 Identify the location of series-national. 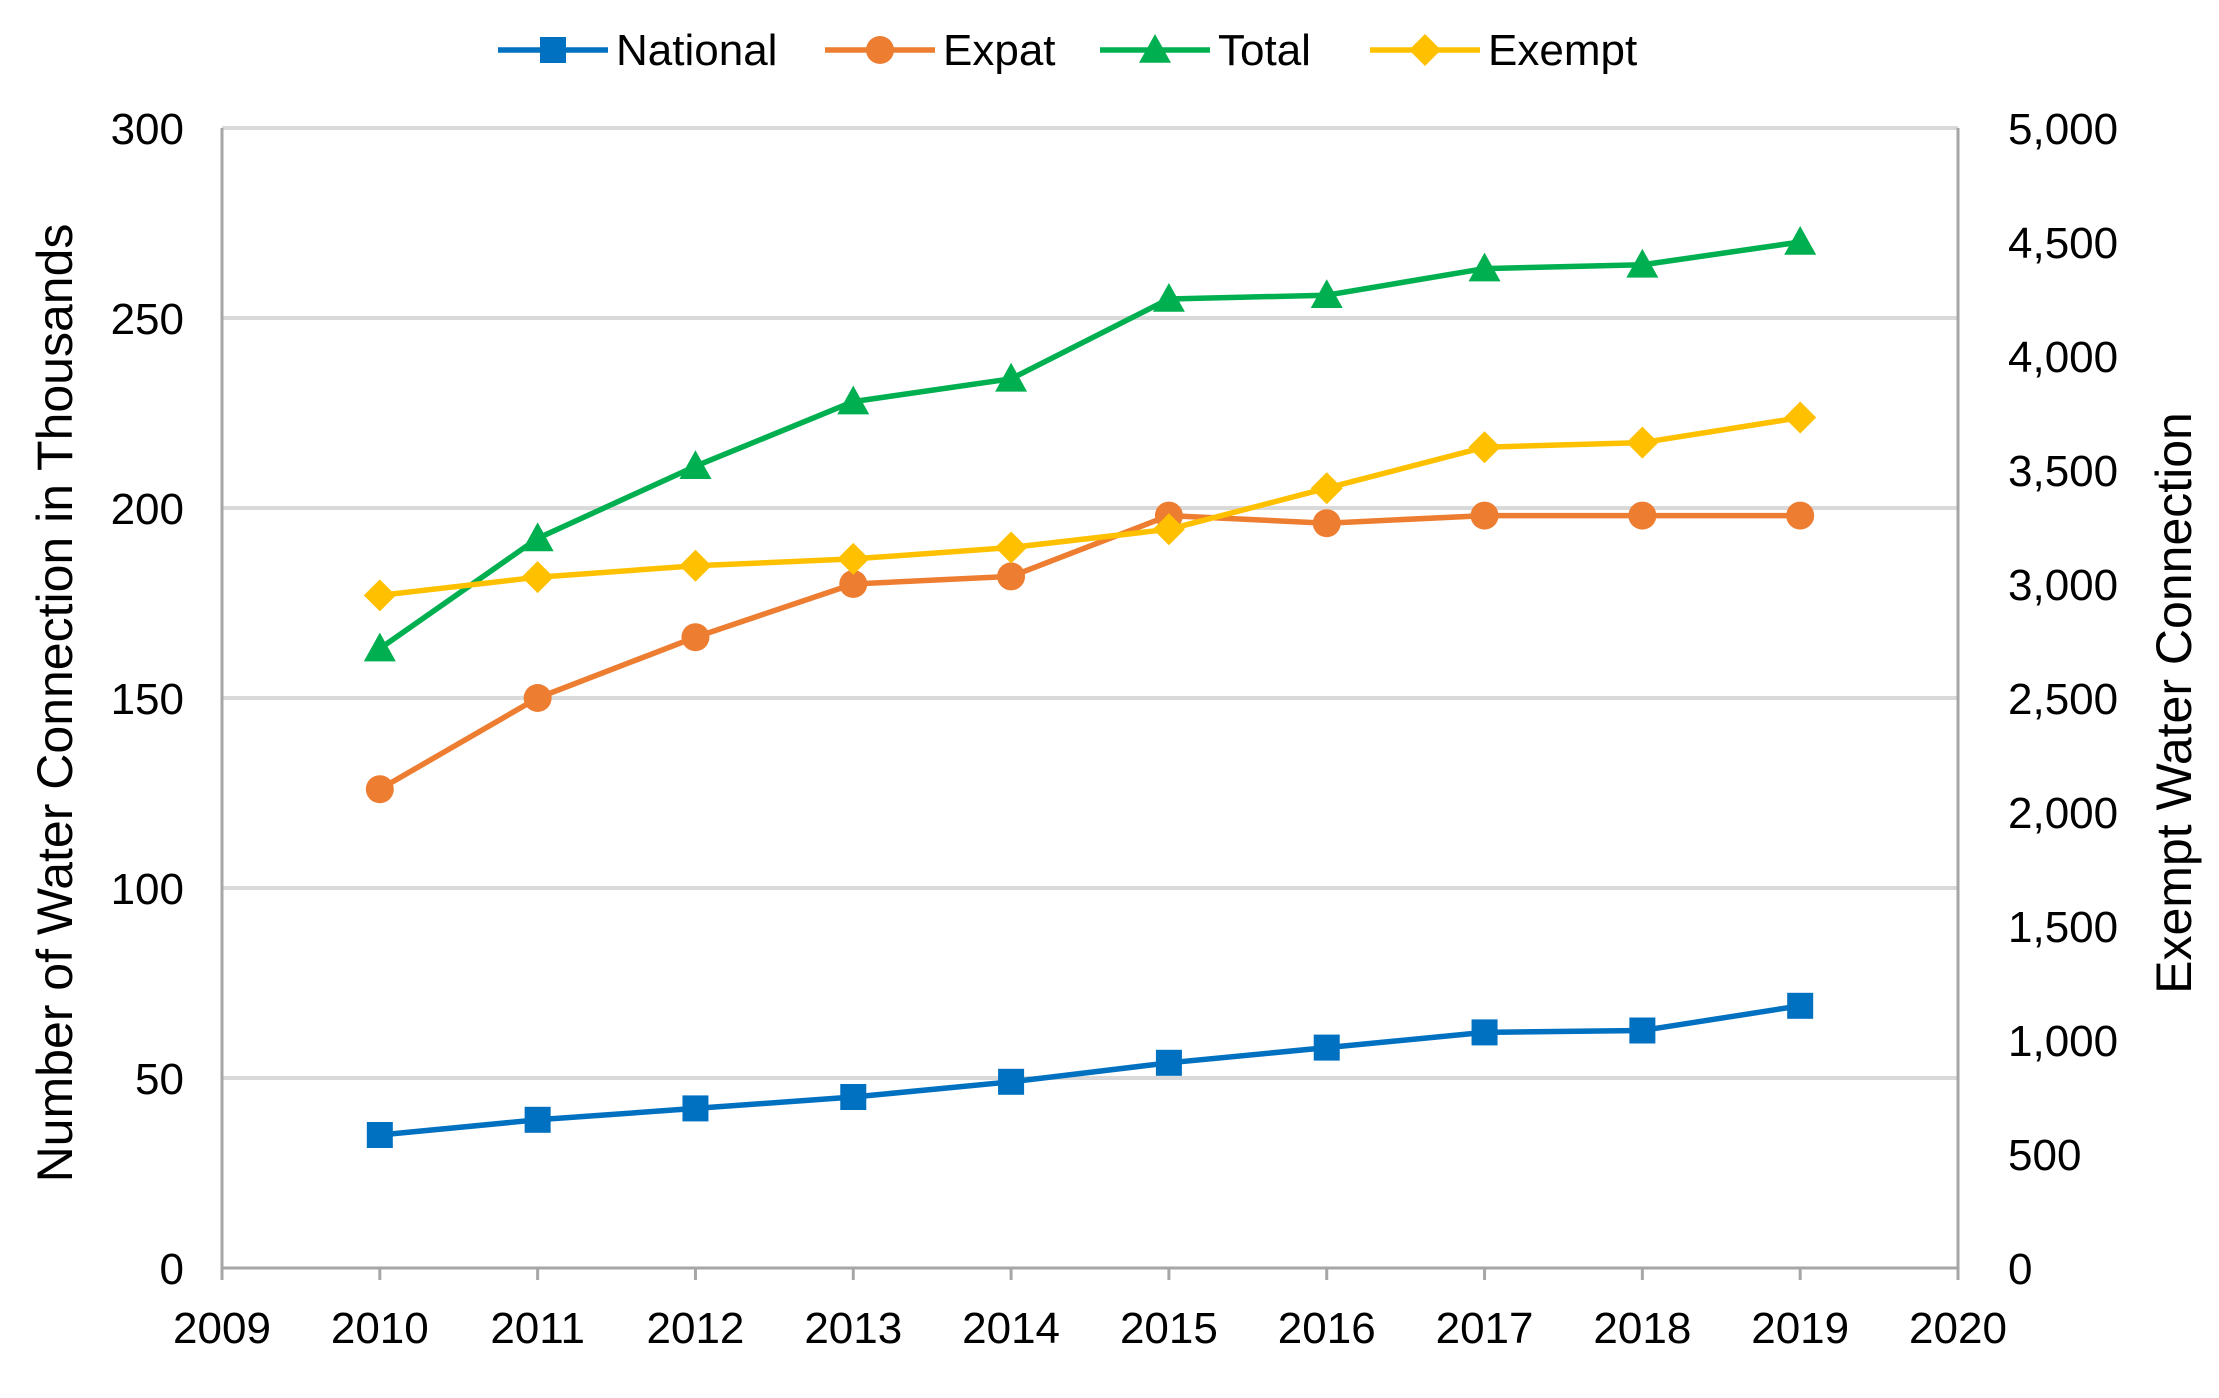
(1090, 1070).